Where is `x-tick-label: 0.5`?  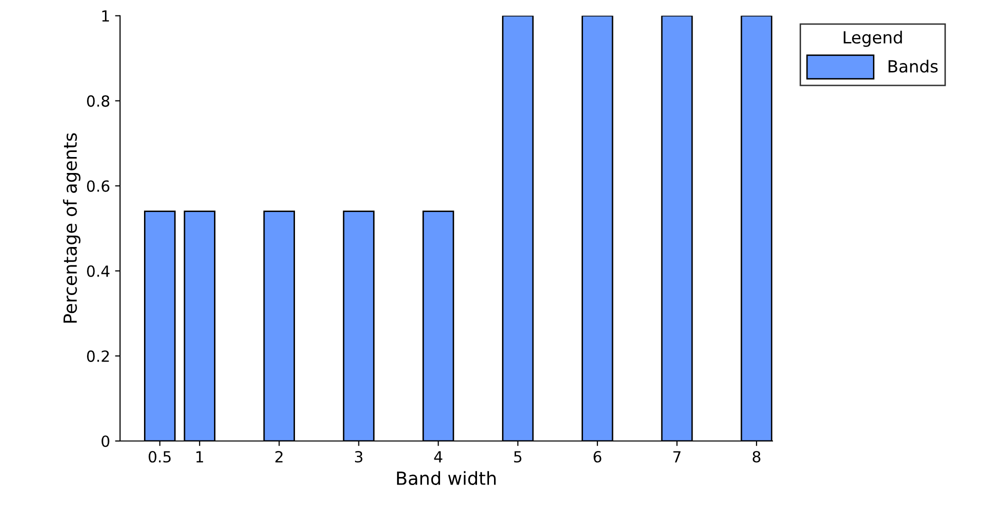 x-tick-label: 0.5 is located at coordinates (159, 456).